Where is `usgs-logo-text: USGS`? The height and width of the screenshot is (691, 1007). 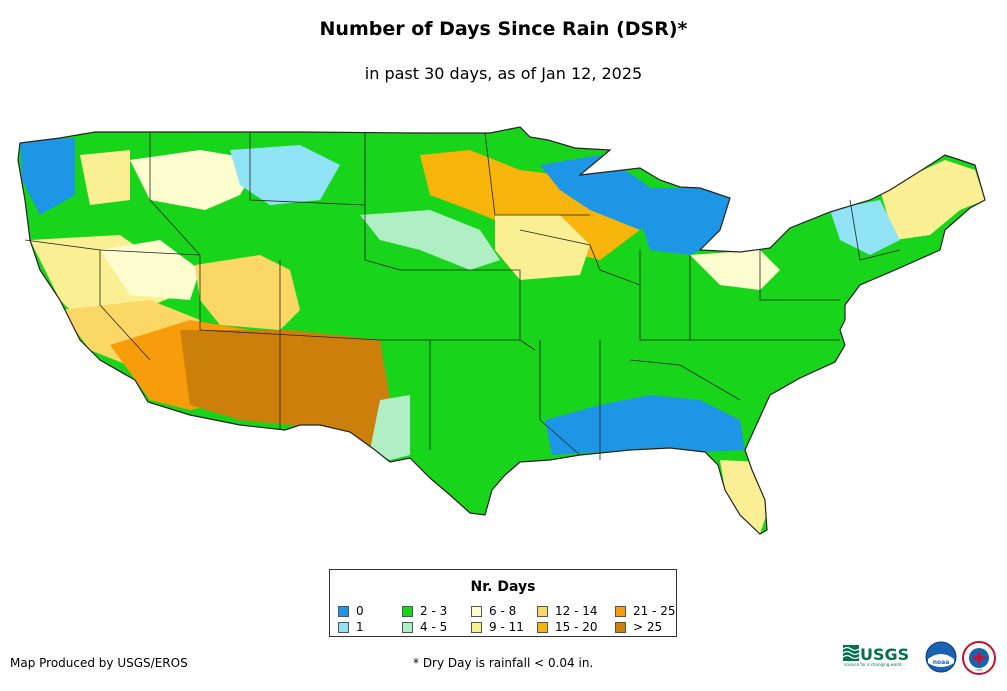
usgs-logo-text: USGS is located at coordinates (884, 654).